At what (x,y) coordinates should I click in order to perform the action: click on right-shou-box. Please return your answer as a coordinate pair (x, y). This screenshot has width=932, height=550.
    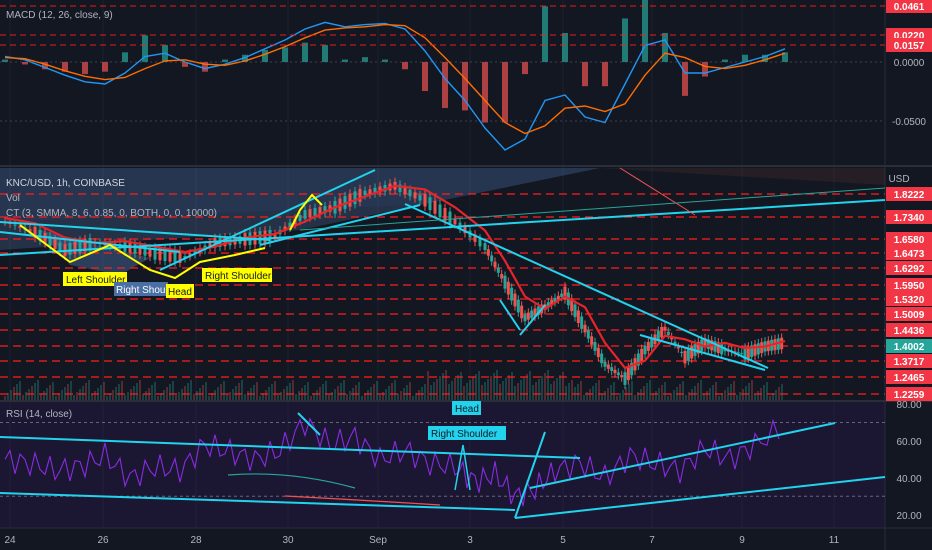
    Looking at the image, I should click on (141, 289).